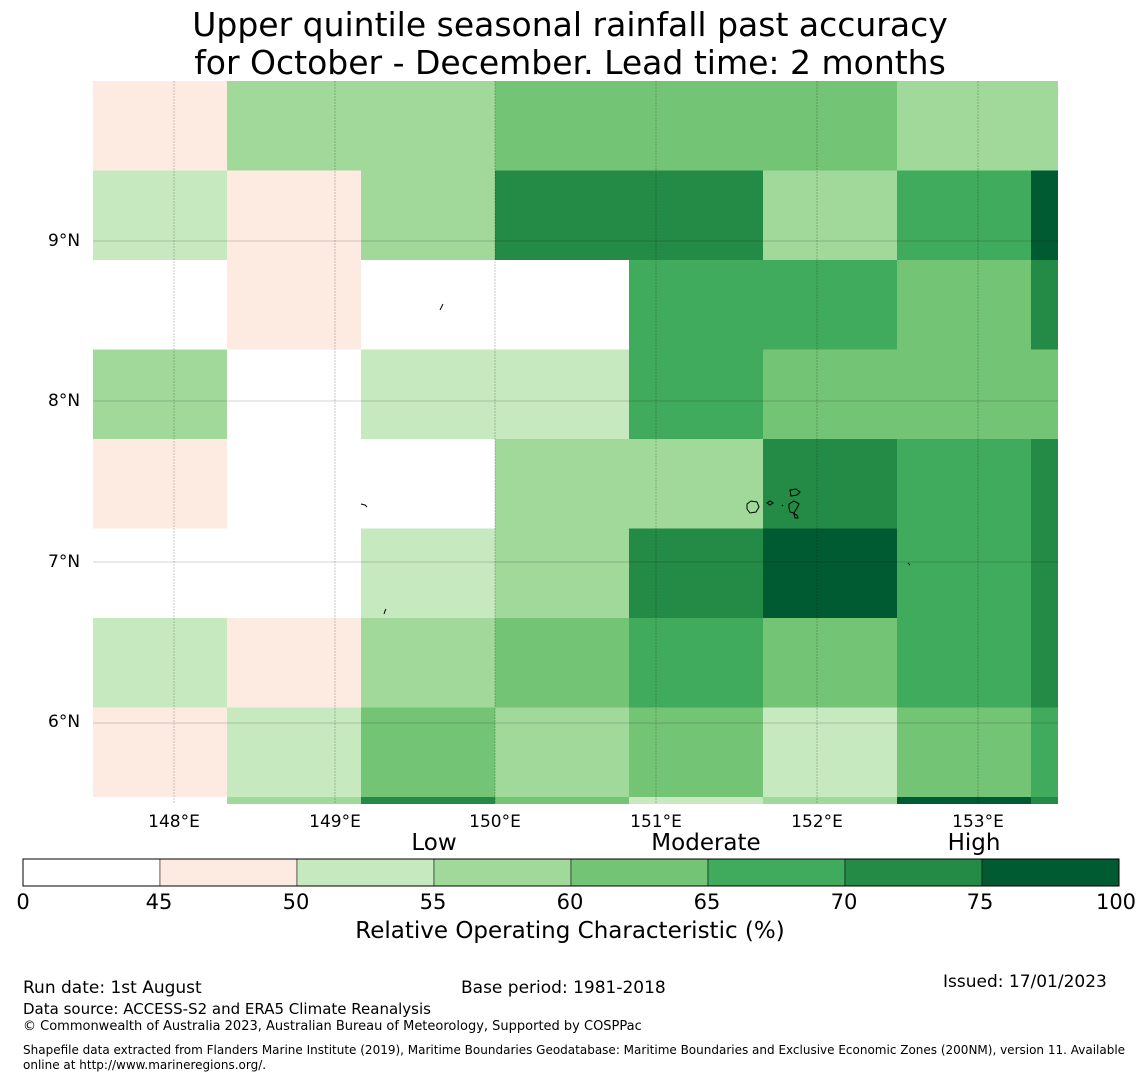  Describe the element at coordinates (563, 988) in the screenshot. I see `base-period: Base period: 1981-2018` at that location.